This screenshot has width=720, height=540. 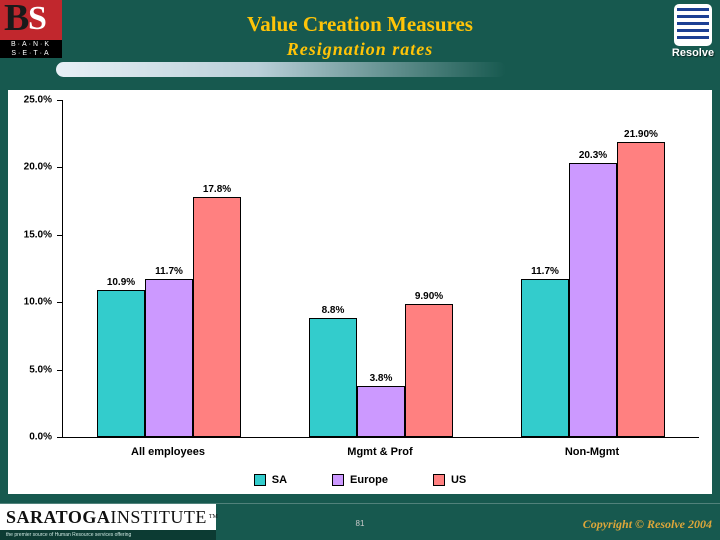 I want to click on y-axis-tick-label: 5.0%, so click(x=40, y=370).